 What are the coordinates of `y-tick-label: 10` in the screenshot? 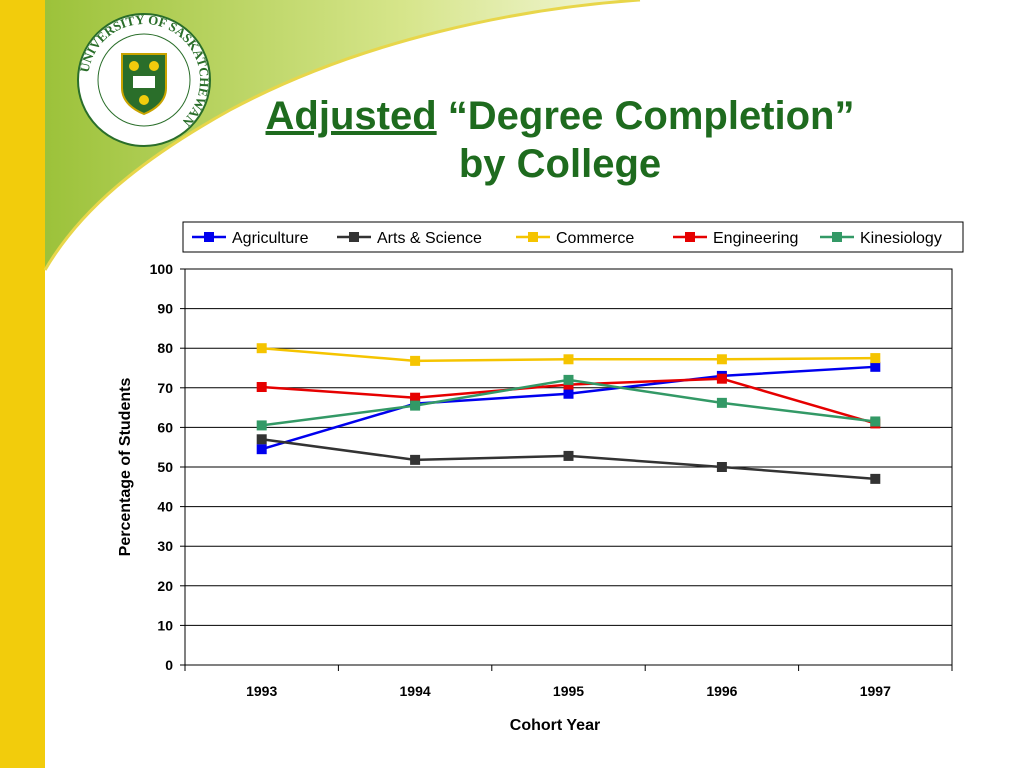 It's located at (165, 625).